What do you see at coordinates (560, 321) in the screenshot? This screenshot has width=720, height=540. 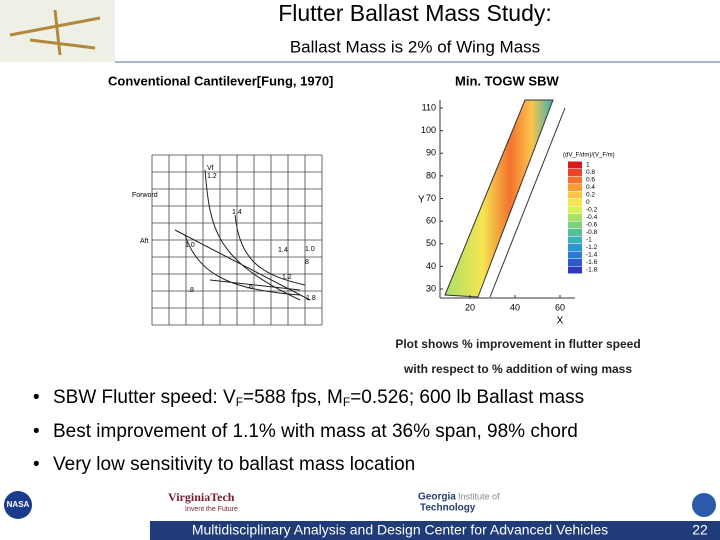 I see `x-axis-label: X` at bounding box center [560, 321].